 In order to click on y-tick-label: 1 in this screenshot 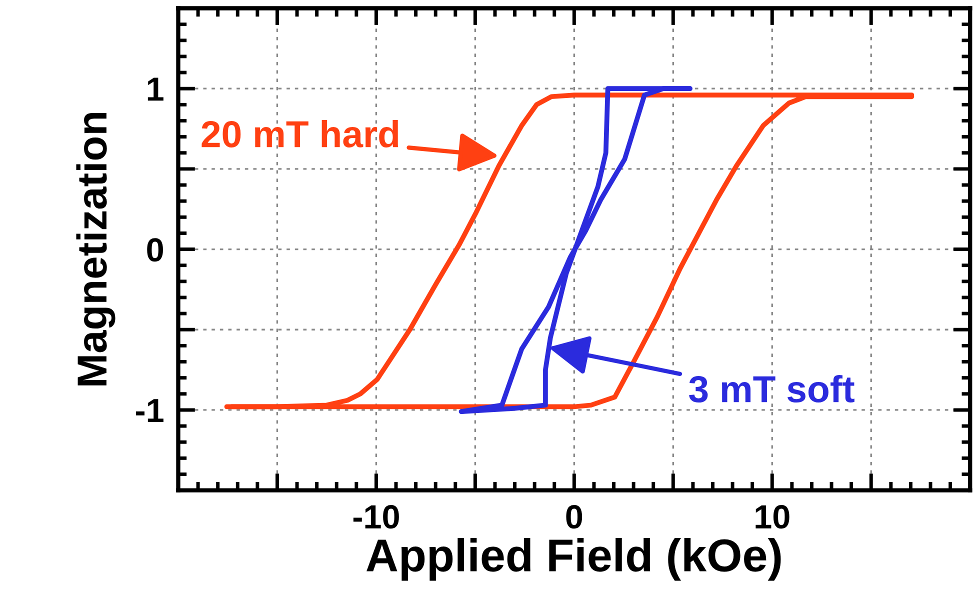, I will do `click(156, 89)`.